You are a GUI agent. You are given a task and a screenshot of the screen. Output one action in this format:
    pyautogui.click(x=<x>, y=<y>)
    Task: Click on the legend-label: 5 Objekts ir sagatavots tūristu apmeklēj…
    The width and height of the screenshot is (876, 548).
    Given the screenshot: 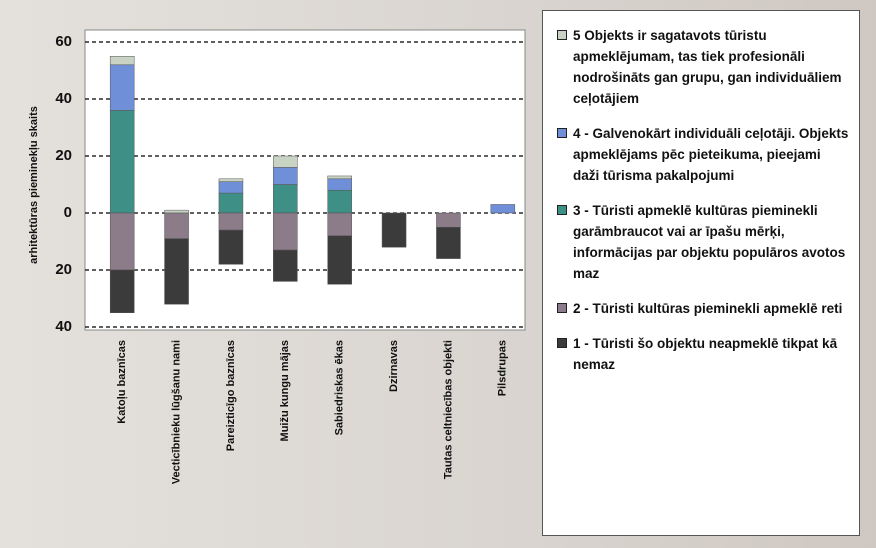 What is the action you would take?
    pyautogui.click(x=707, y=67)
    